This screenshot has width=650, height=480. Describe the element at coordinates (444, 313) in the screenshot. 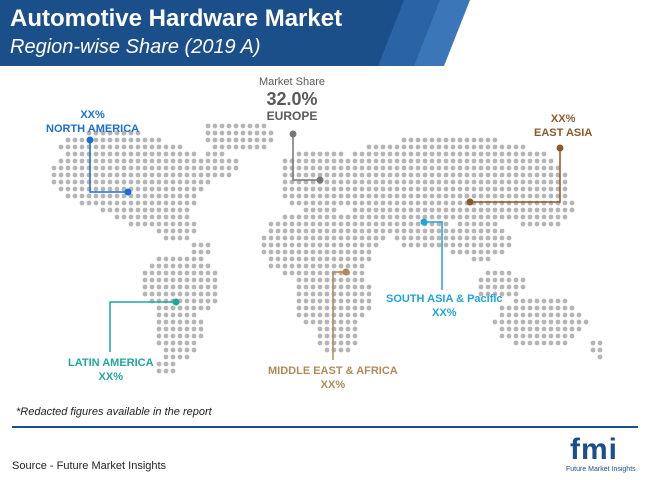

I see `south-asia-value: XX%` at that location.